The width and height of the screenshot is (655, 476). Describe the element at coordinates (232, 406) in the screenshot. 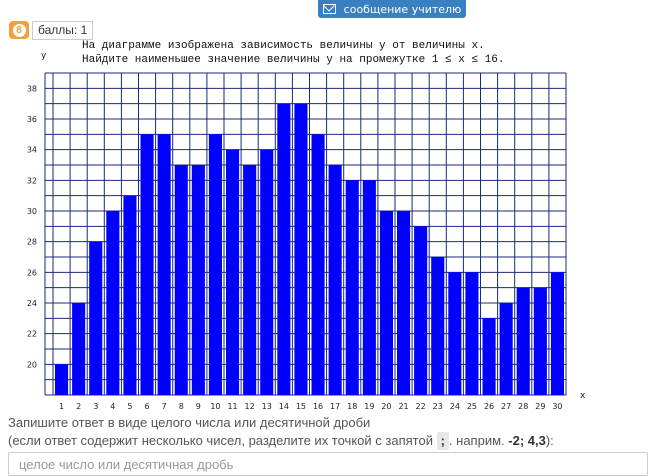

I see `x-tick-label: 11` at that location.